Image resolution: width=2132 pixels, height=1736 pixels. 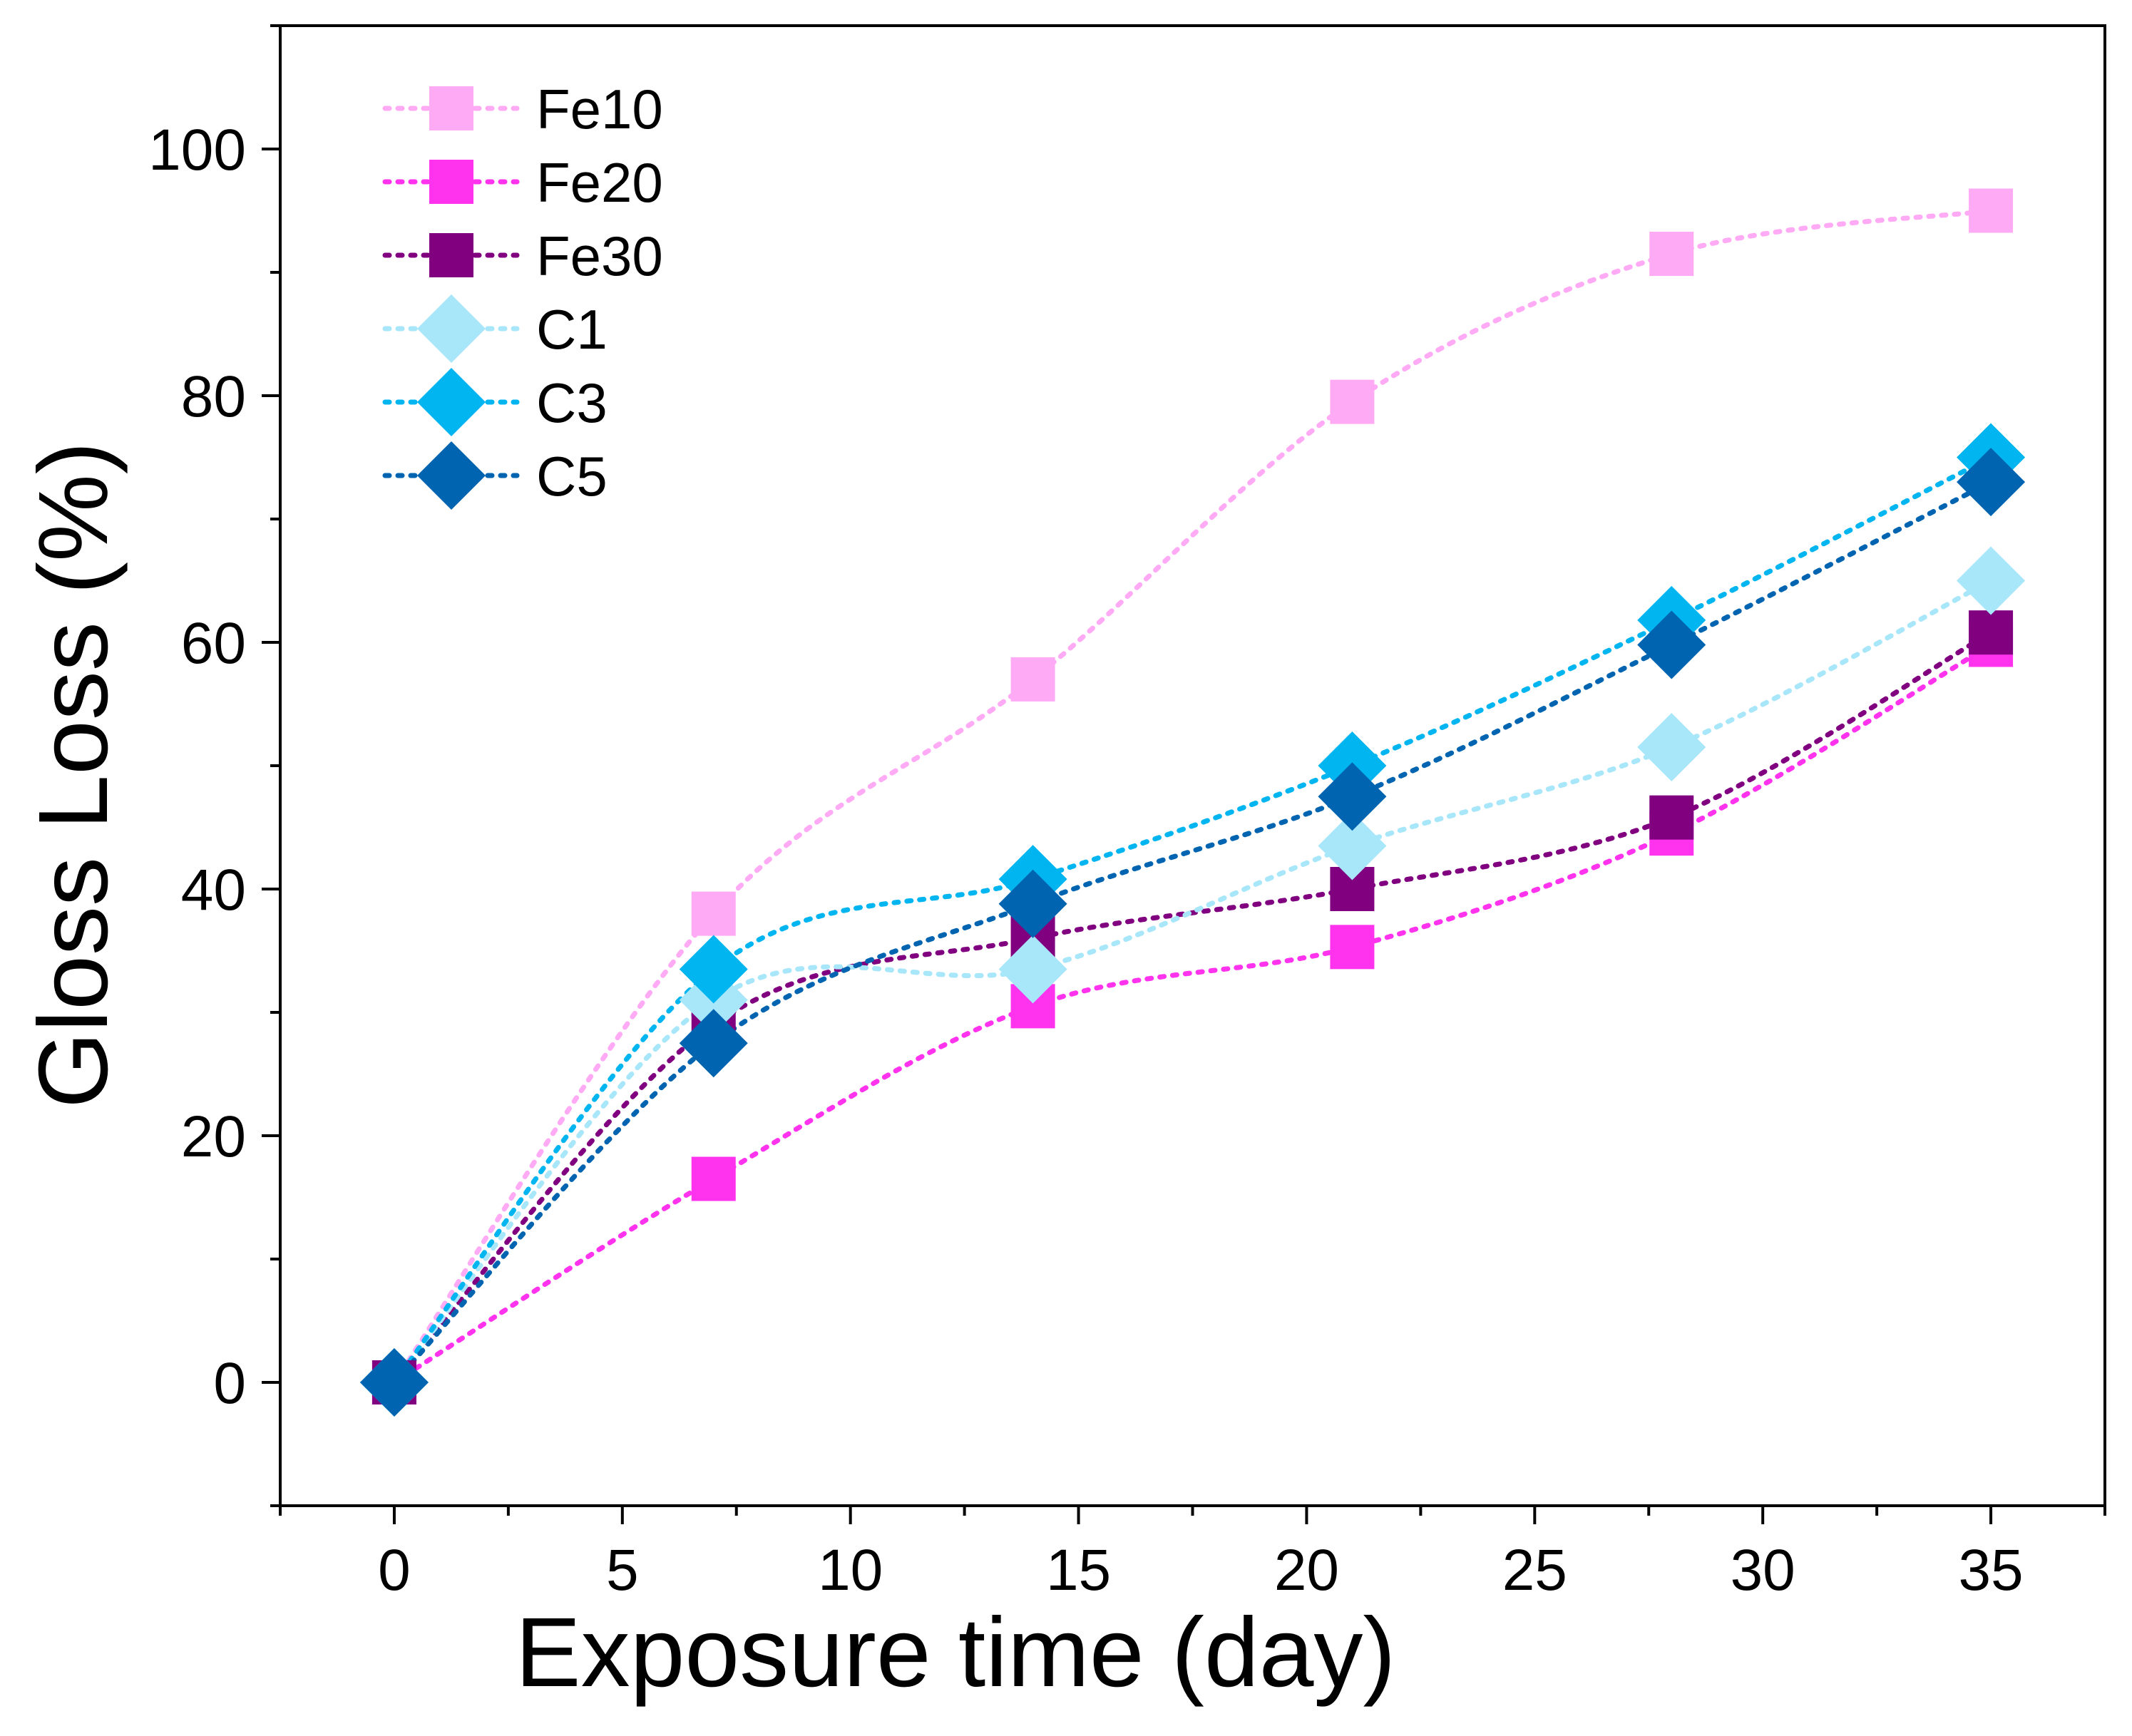 I want to click on legend-marker-c3, so click(x=451, y=402).